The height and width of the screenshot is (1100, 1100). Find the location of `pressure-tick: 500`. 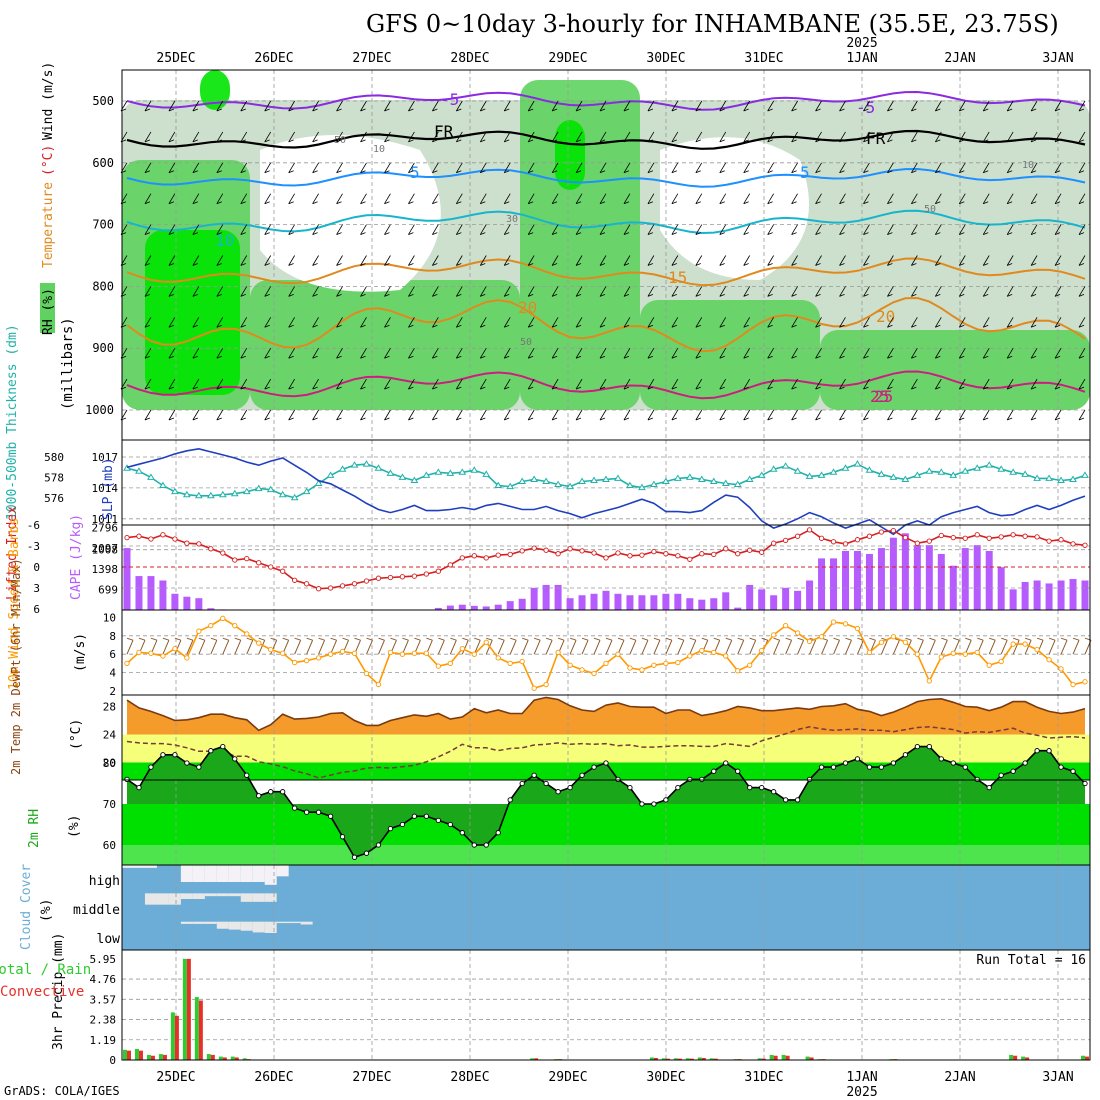

pressure-tick: 500 is located at coordinates (103, 101).